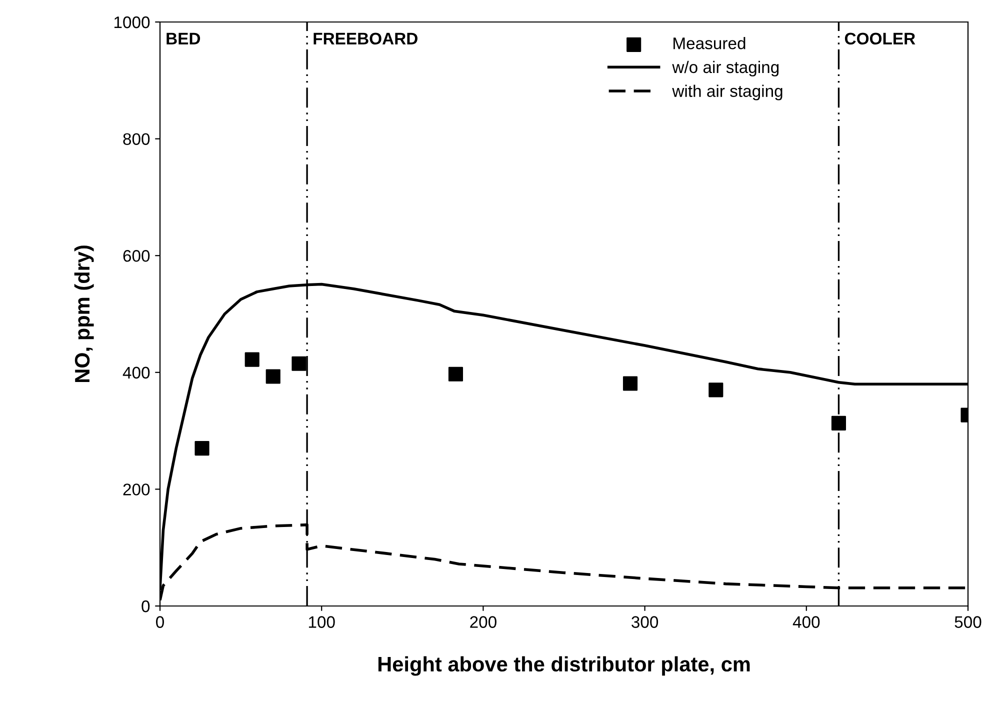 This screenshot has height=708, width=991. What do you see at coordinates (880, 38) in the screenshot?
I see `annotation: COOLER` at bounding box center [880, 38].